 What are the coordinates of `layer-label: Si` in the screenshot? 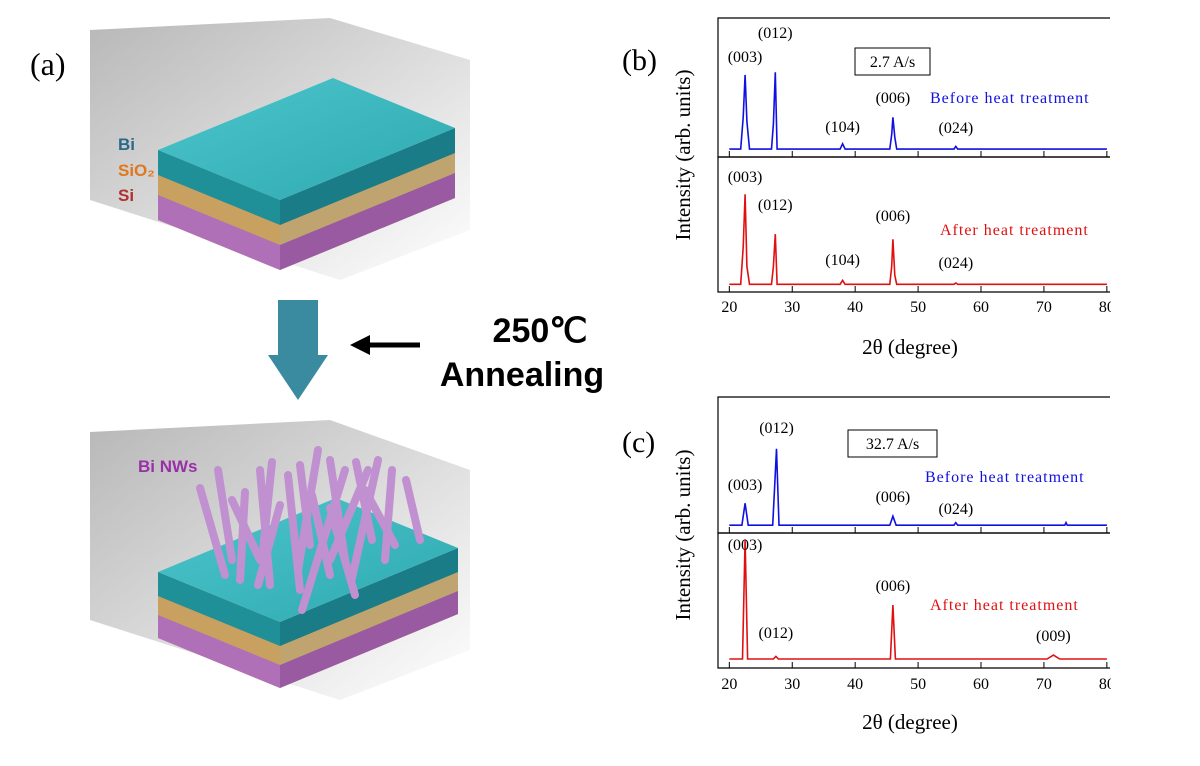 It's located at (126, 195).